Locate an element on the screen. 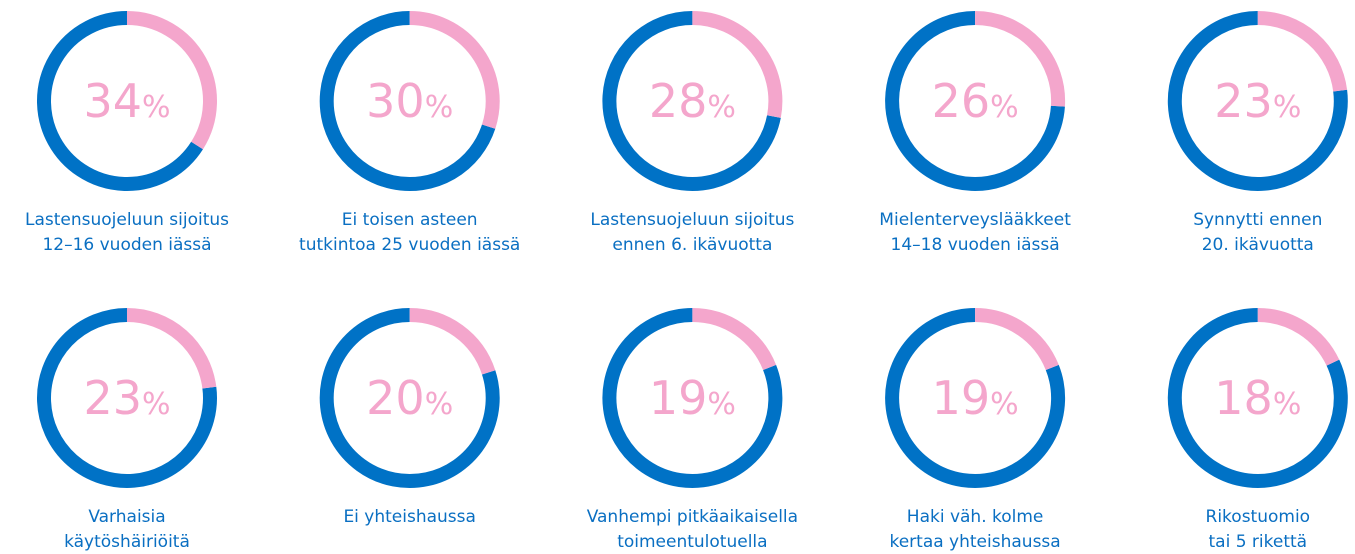  chart-label: Mielenterveyslääkkeet is located at coordinates (975, 220).